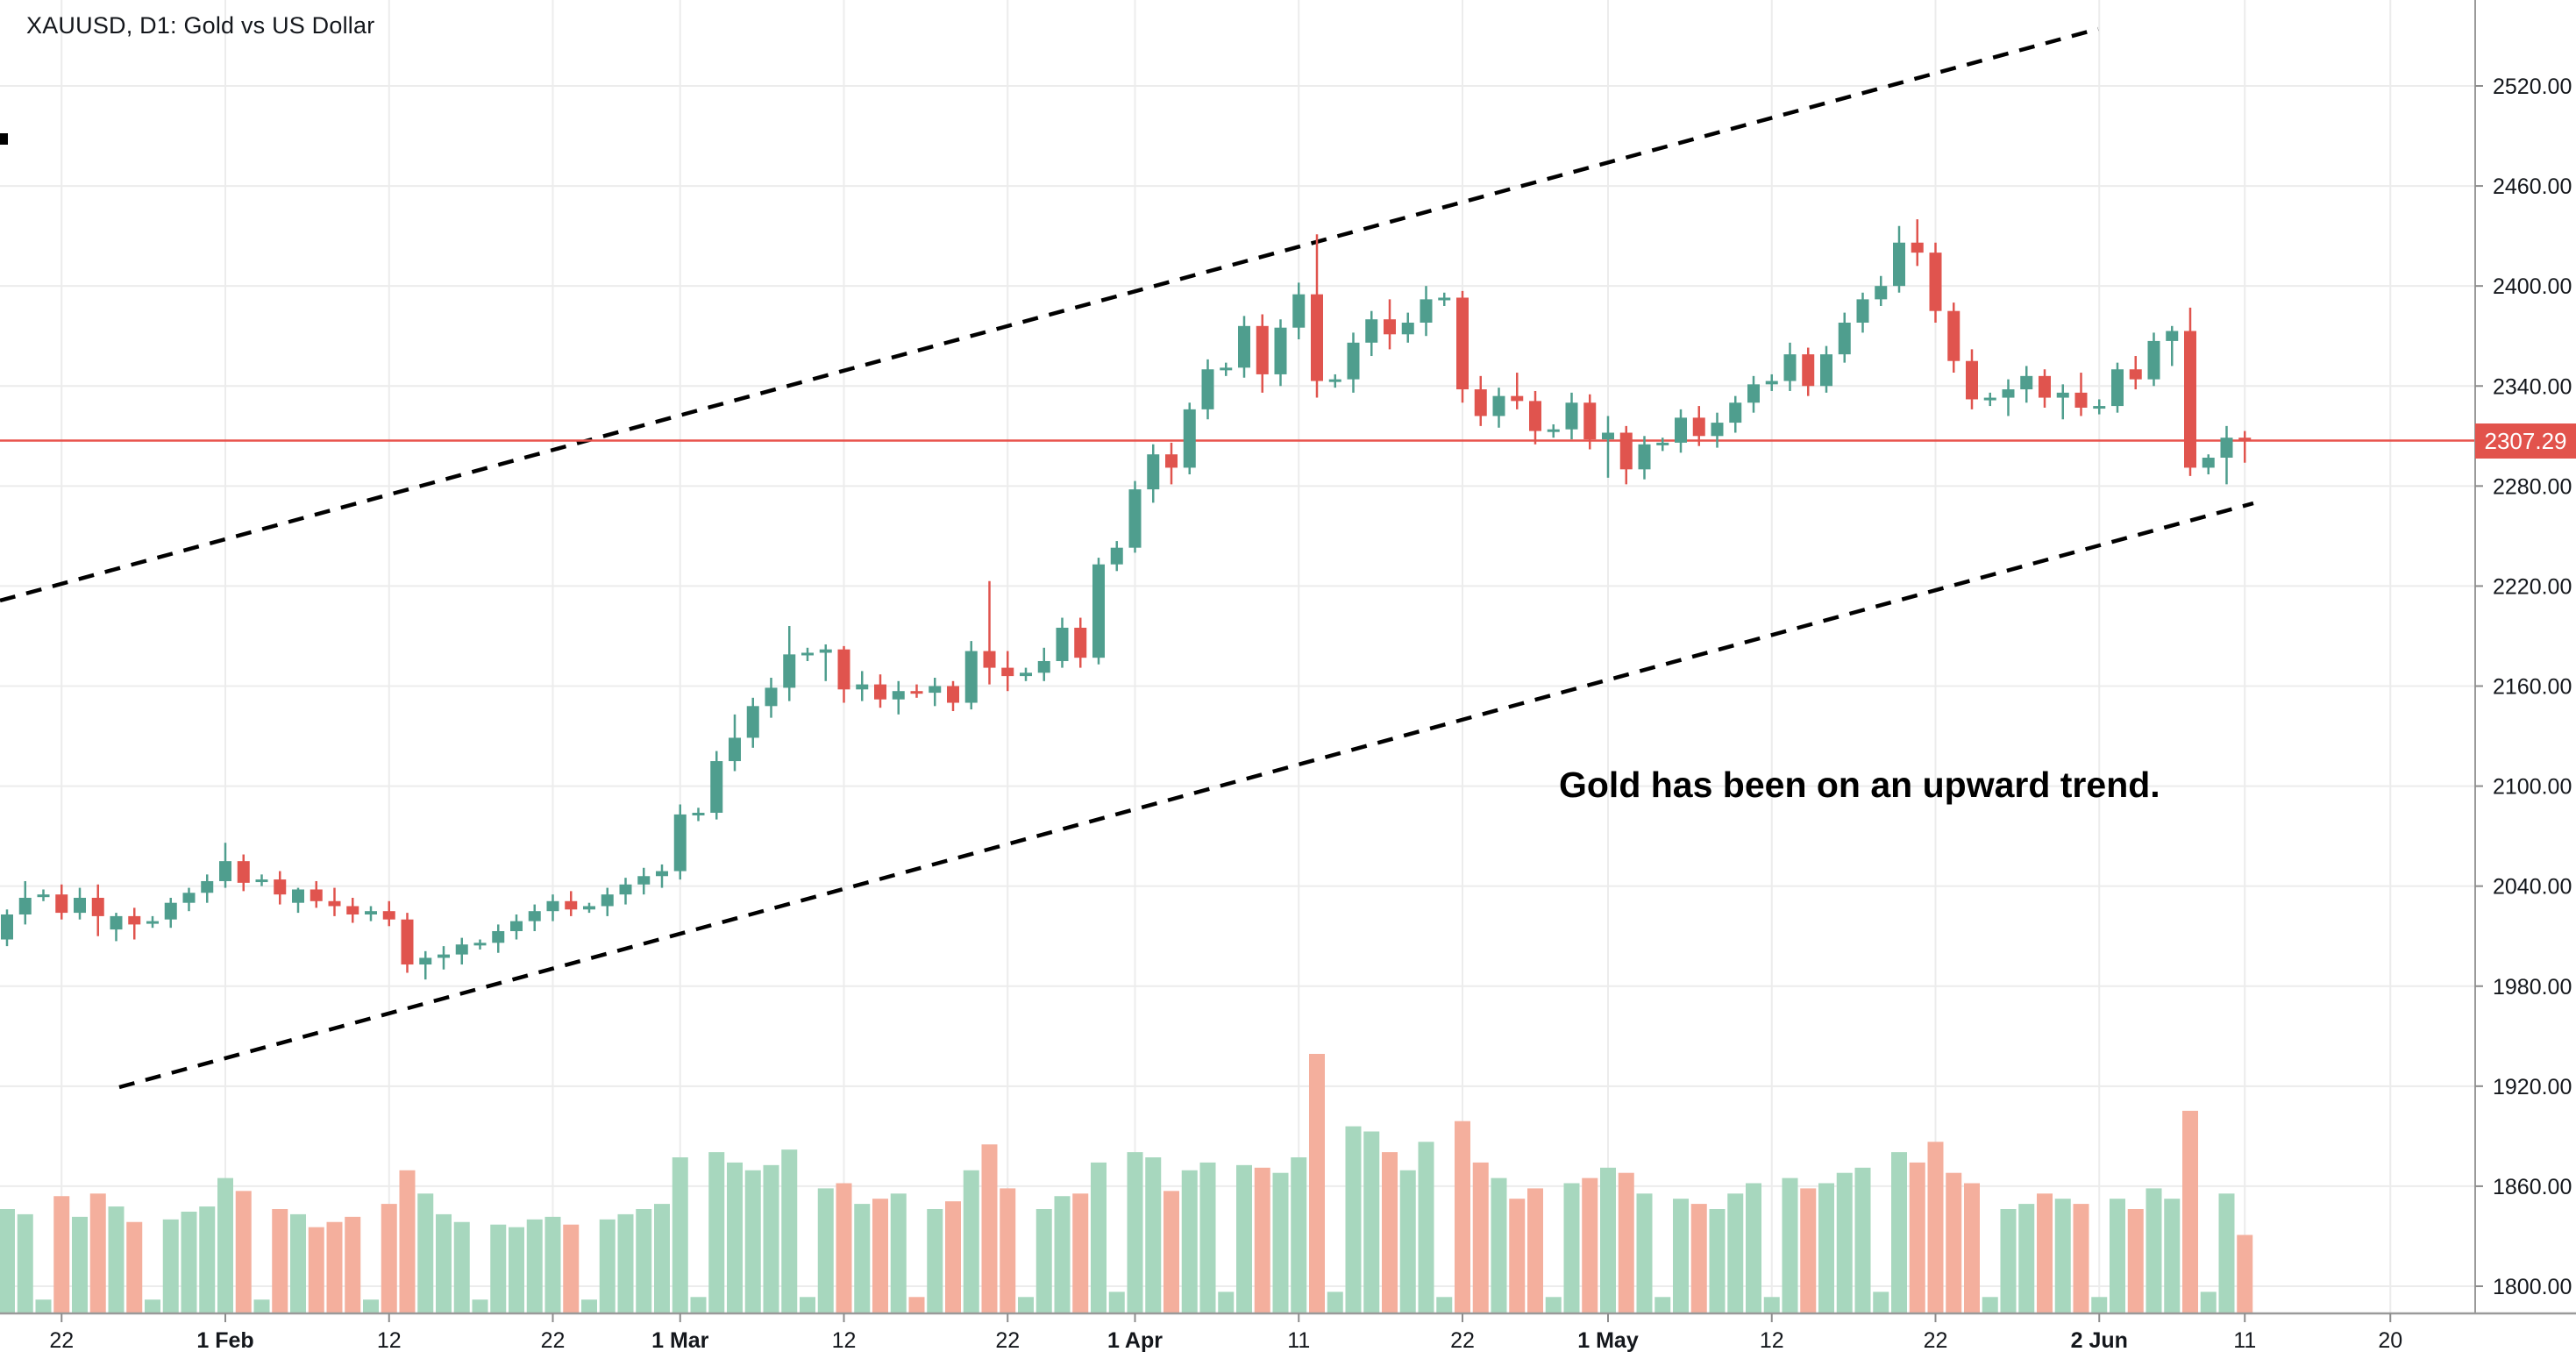 The height and width of the screenshot is (1359, 2576). I want to click on price-axis-label: 2100.00, so click(2532, 787).